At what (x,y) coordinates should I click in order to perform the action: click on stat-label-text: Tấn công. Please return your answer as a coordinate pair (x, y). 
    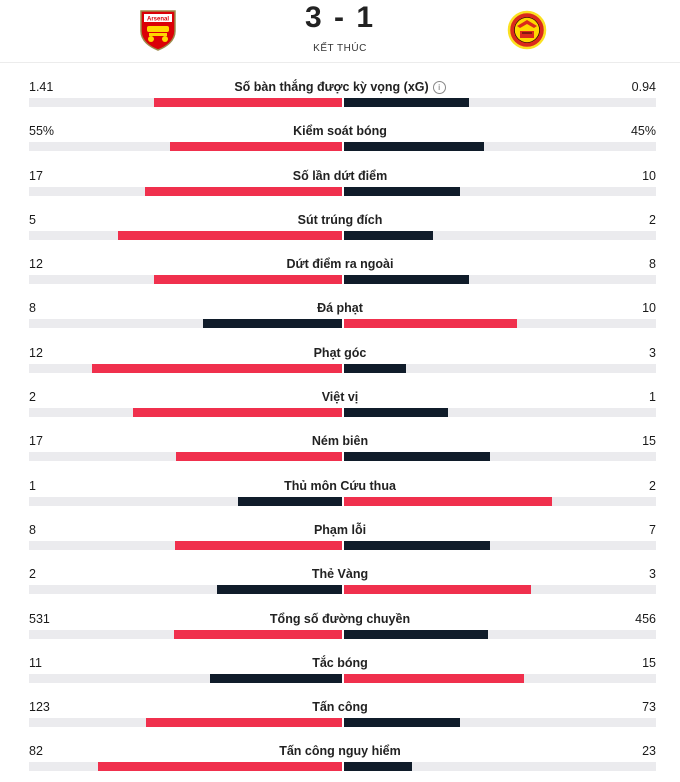
    Looking at the image, I should click on (340, 707).